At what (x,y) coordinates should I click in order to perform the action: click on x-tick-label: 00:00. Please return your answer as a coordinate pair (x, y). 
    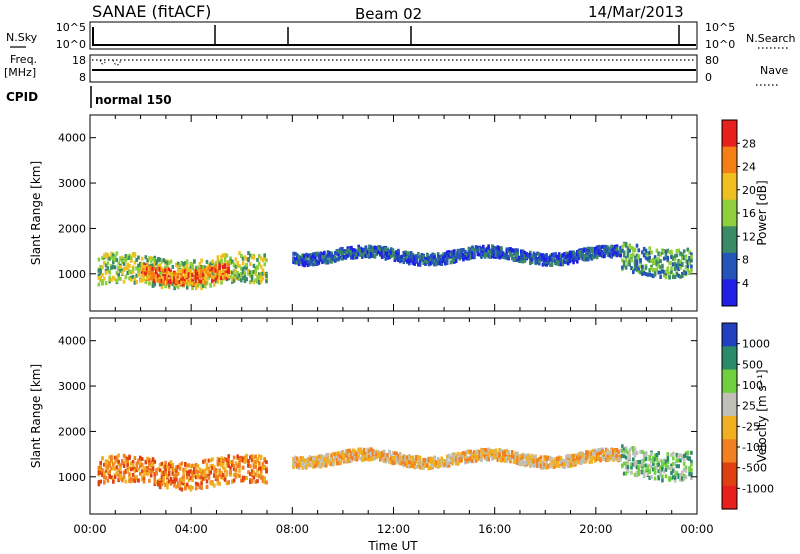
    Looking at the image, I should click on (89, 529).